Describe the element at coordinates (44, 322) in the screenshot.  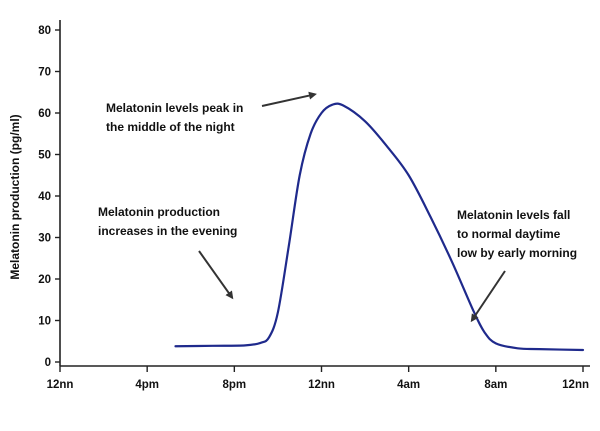
I see `y-tick-label: 10` at that location.